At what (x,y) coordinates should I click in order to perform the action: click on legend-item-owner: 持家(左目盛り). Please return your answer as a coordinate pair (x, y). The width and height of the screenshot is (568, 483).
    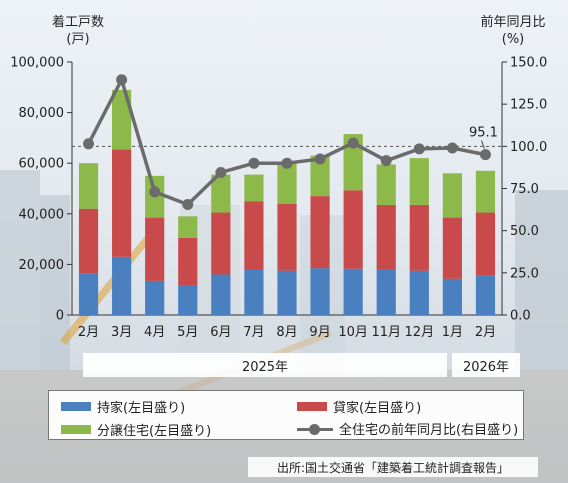
    Looking at the image, I should click on (123, 406).